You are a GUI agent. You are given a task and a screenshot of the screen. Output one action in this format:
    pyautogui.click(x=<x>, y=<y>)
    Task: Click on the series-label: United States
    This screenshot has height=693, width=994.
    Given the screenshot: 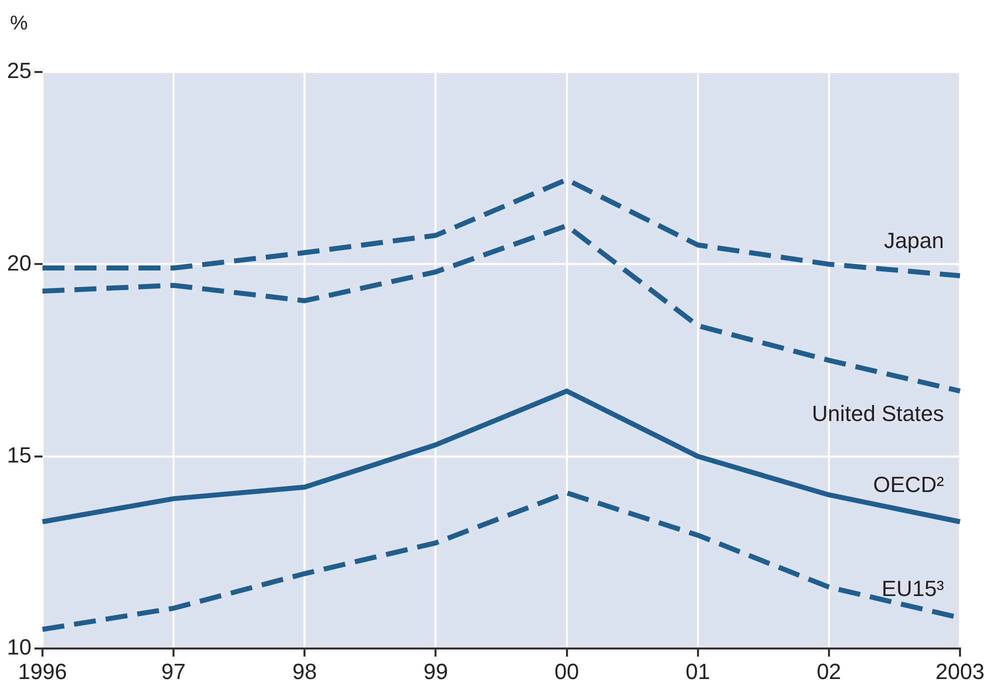 What is the action you would take?
    pyautogui.click(x=878, y=413)
    